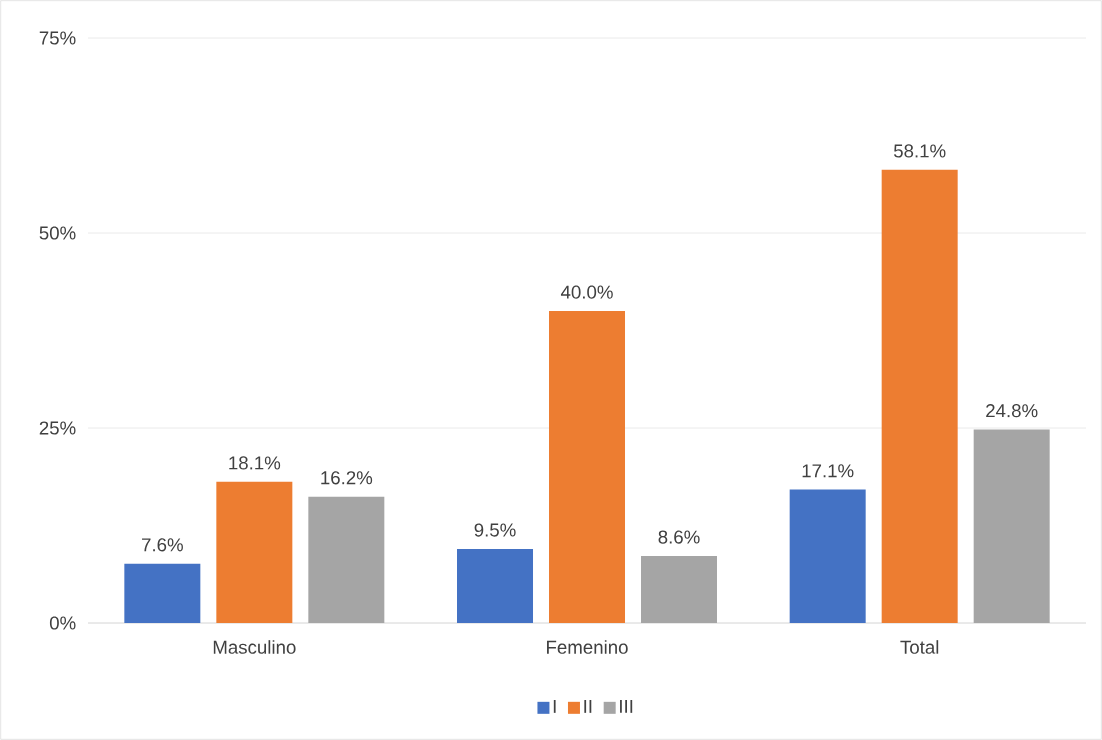 The image size is (1102, 740). I want to click on data-label: 24.8%, so click(1012, 411).